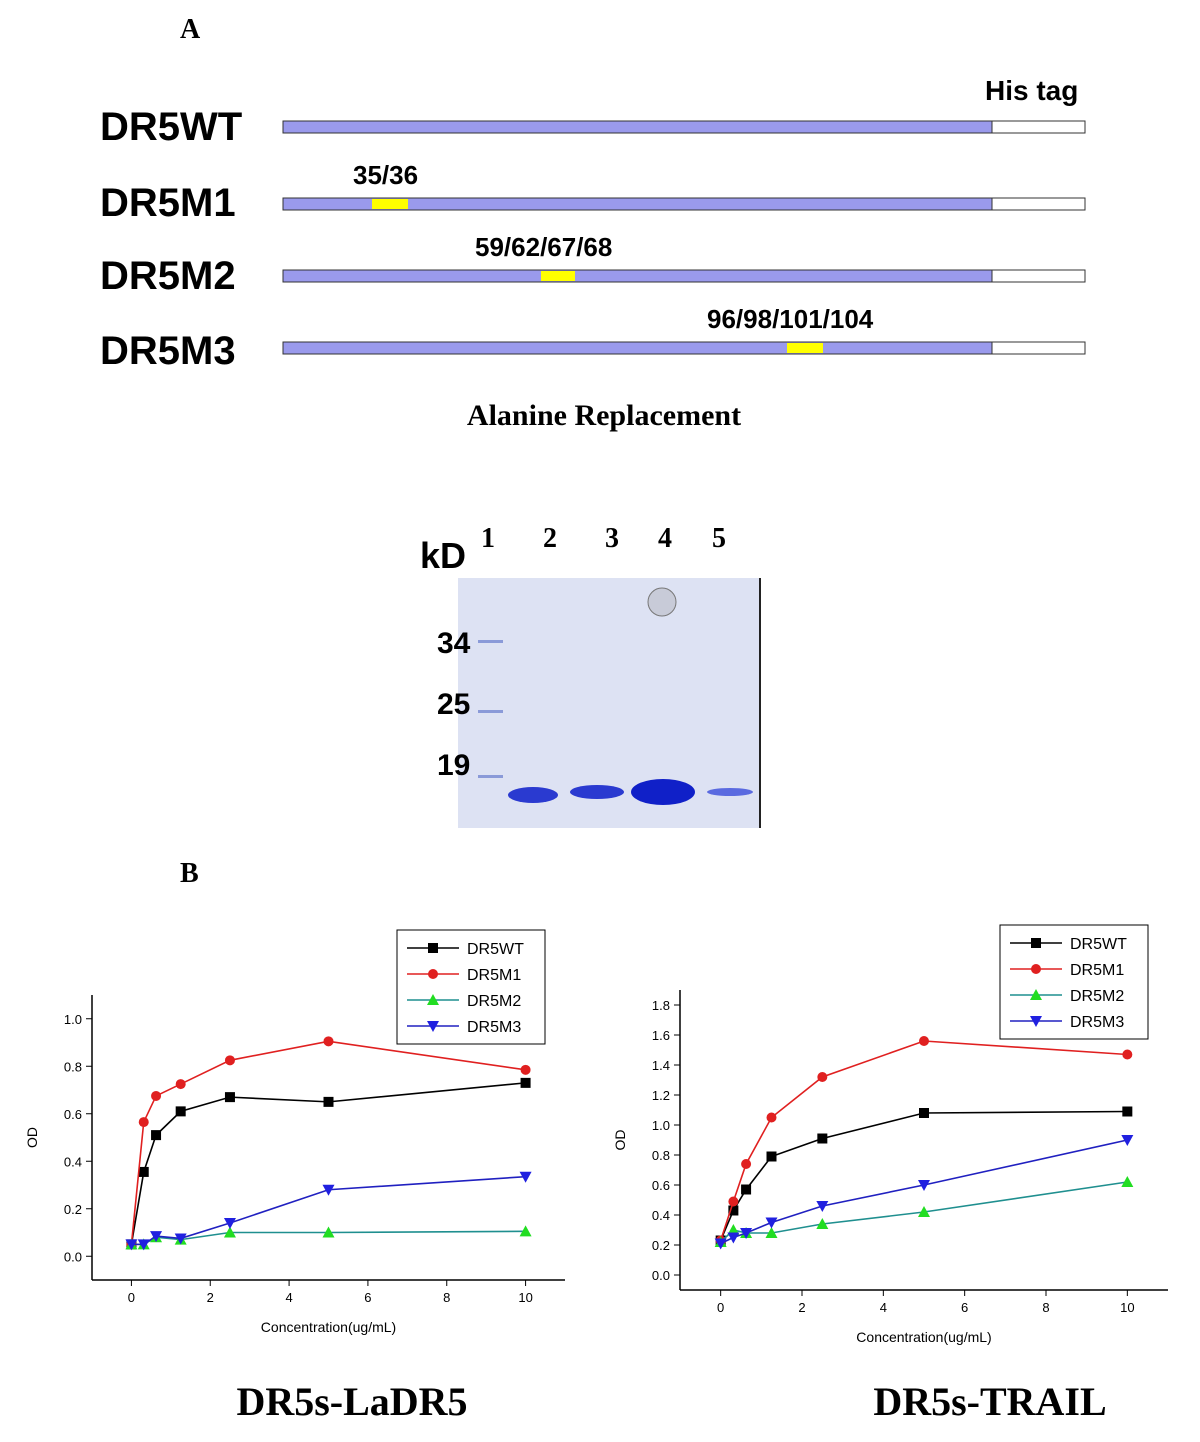  Describe the element at coordinates (453, 765) in the screenshot. I see `marker-label: 19` at that location.